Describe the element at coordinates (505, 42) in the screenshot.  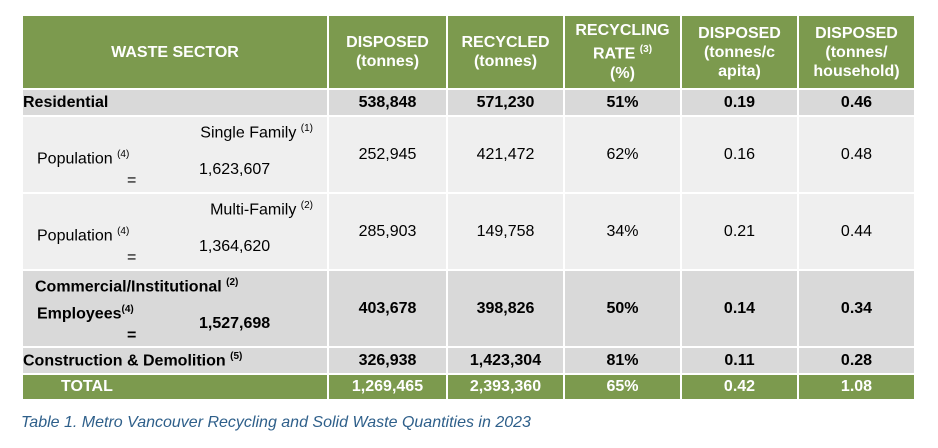
I see `header-recycled-line1: RECYCLED` at that location.